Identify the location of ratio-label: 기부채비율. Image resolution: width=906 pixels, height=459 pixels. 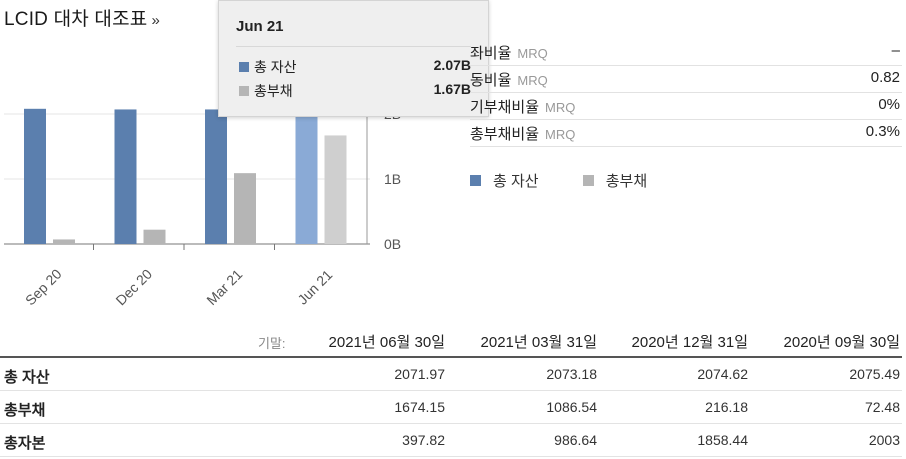
(505, 107).